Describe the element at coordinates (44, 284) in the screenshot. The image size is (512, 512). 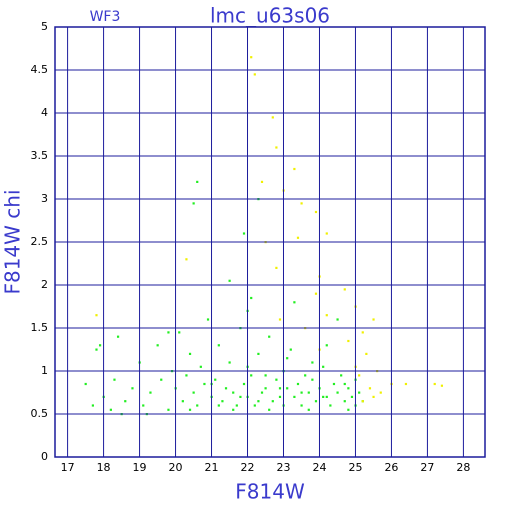
I see `y-tick-label: 2` at that location.